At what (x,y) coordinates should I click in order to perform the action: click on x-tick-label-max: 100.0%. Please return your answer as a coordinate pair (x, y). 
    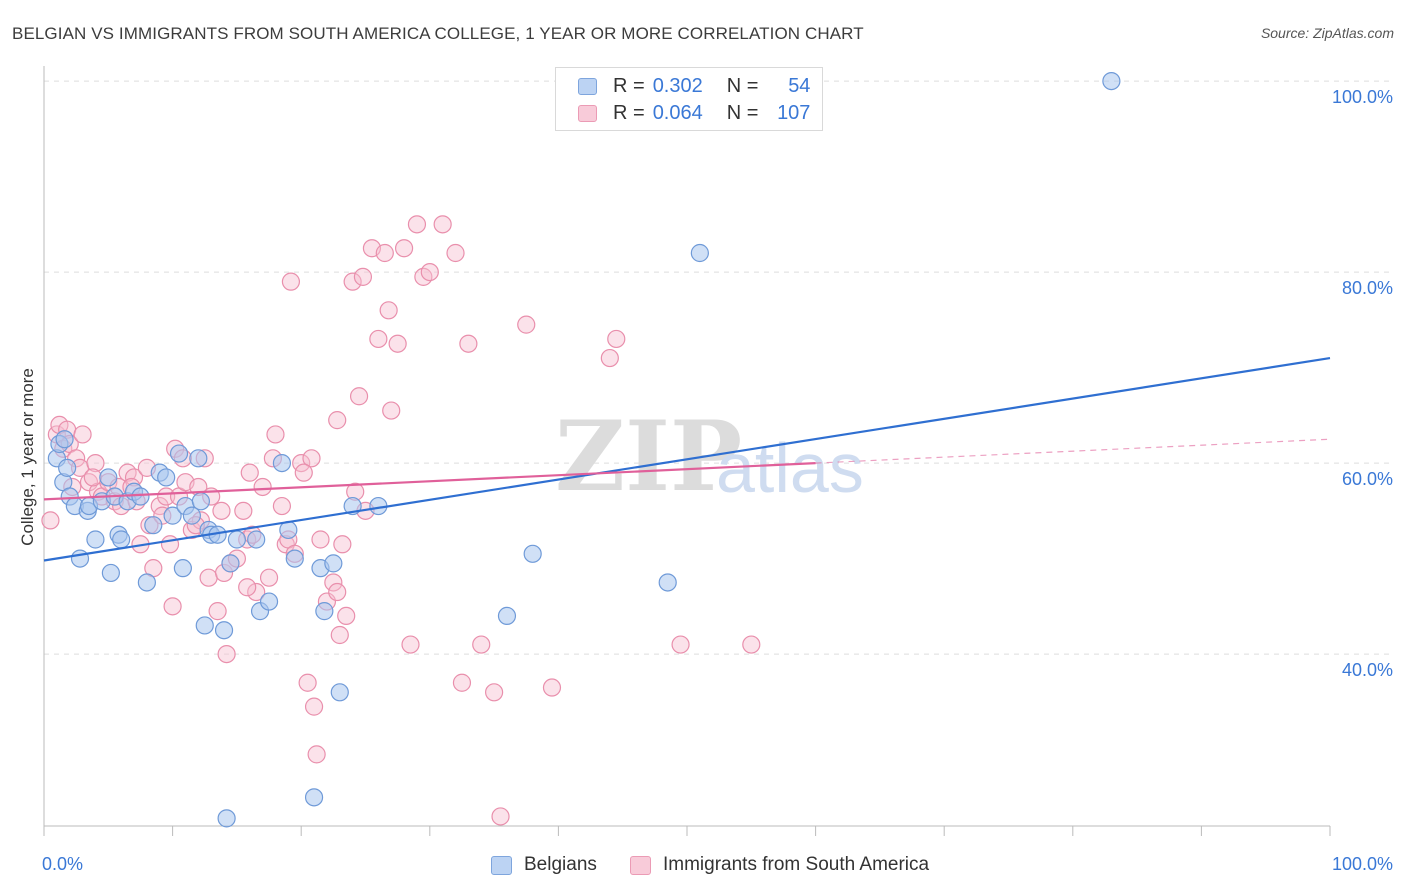
    Looking at the image, I should click on (1362, 864).